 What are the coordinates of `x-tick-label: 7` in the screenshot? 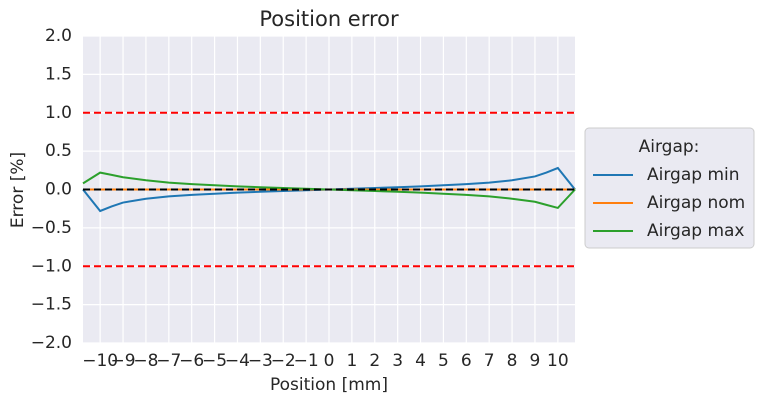 It's located at (489, 361).